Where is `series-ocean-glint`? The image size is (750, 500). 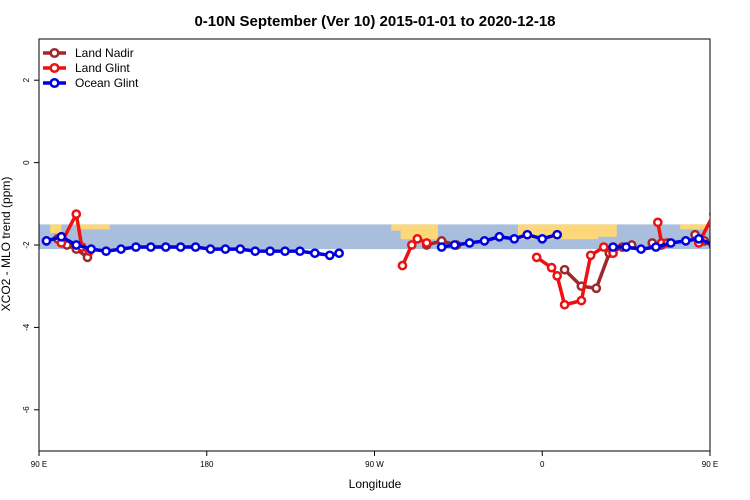
series-ocean-glint is located at coordinates (394, 245).